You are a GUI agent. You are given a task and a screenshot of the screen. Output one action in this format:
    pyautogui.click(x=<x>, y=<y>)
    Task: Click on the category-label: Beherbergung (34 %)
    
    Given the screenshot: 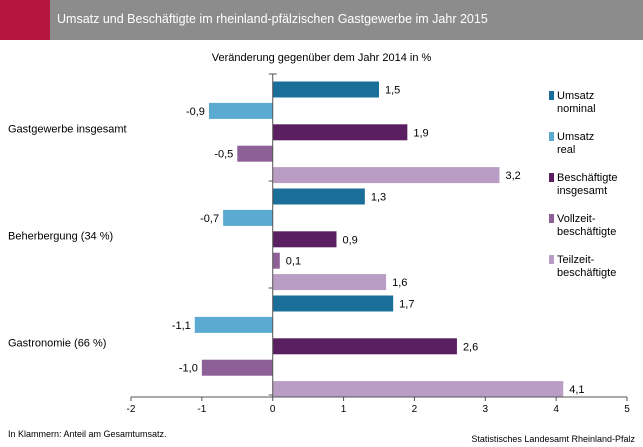 What is the action you would take?
    pyautogui.click(x=60, y=237)
    